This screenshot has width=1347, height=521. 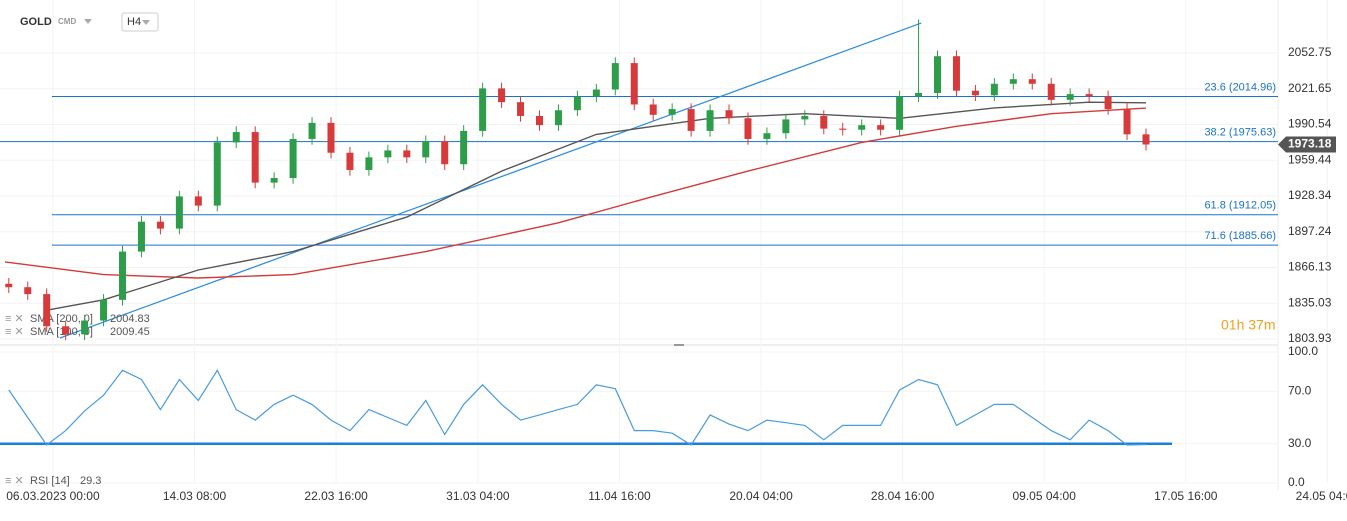 What do you see at coordinates (134, 22) in the screenshot?
I see `interval: H4` at bounding box center [134, 22].